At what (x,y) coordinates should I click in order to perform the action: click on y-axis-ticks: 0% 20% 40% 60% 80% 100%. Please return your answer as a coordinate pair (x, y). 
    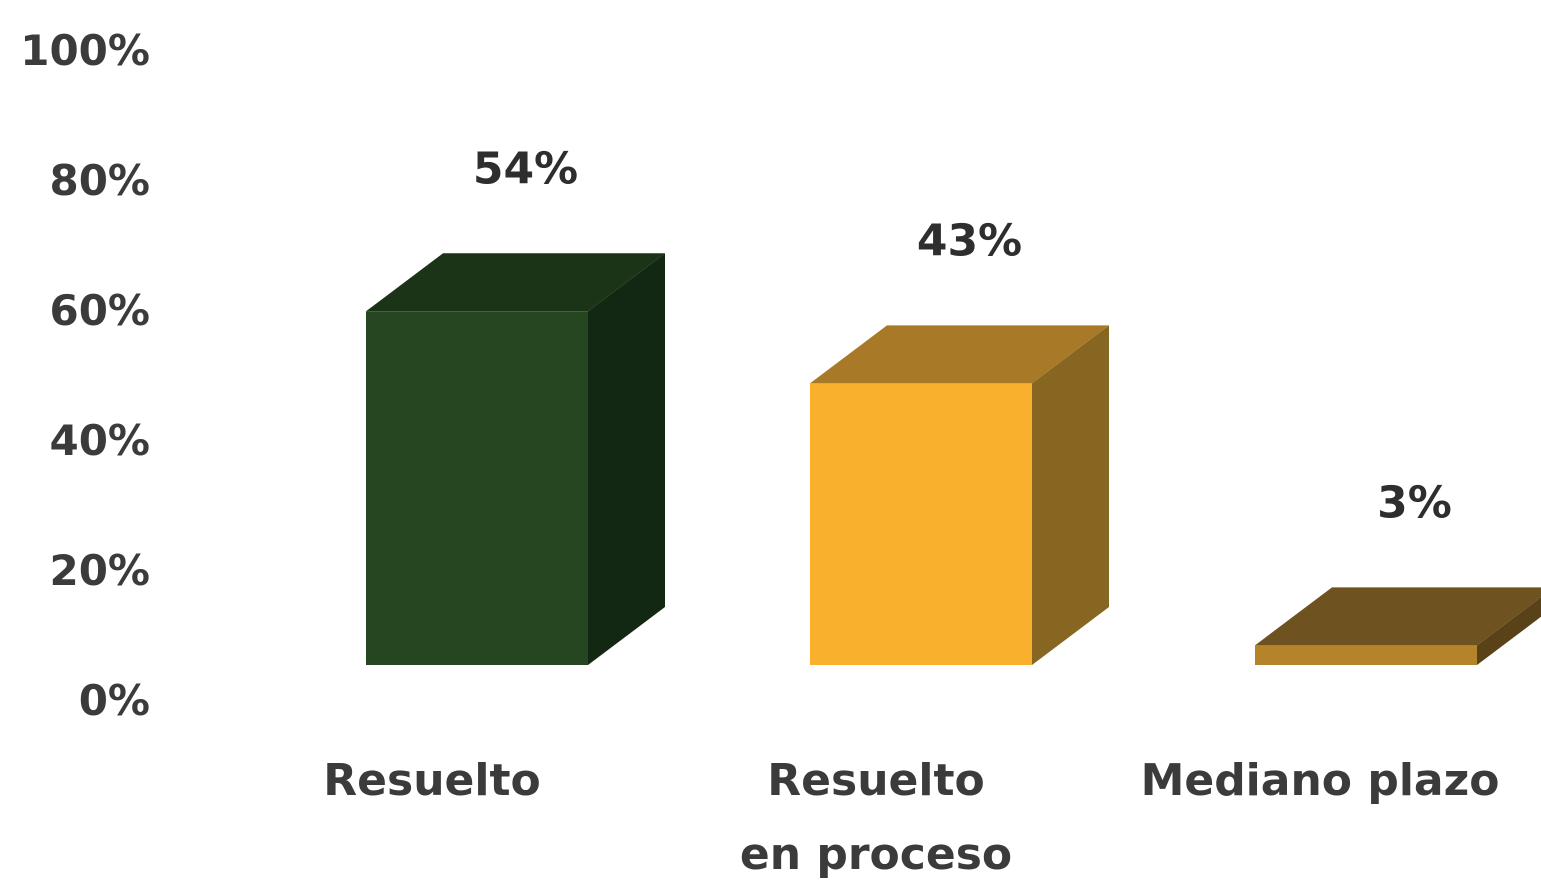
    Looking at the image, I should click on (85, 375).